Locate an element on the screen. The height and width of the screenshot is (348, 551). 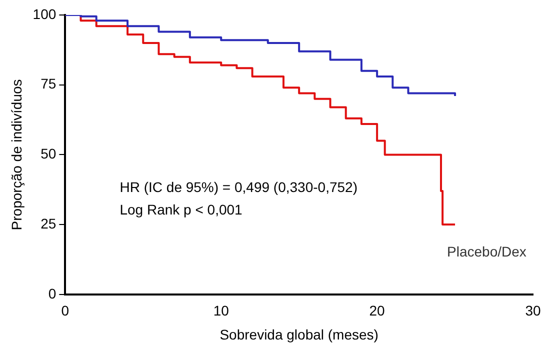
x-axis-title: Sobrevida global (meses) is located at coordinates (299, 334).